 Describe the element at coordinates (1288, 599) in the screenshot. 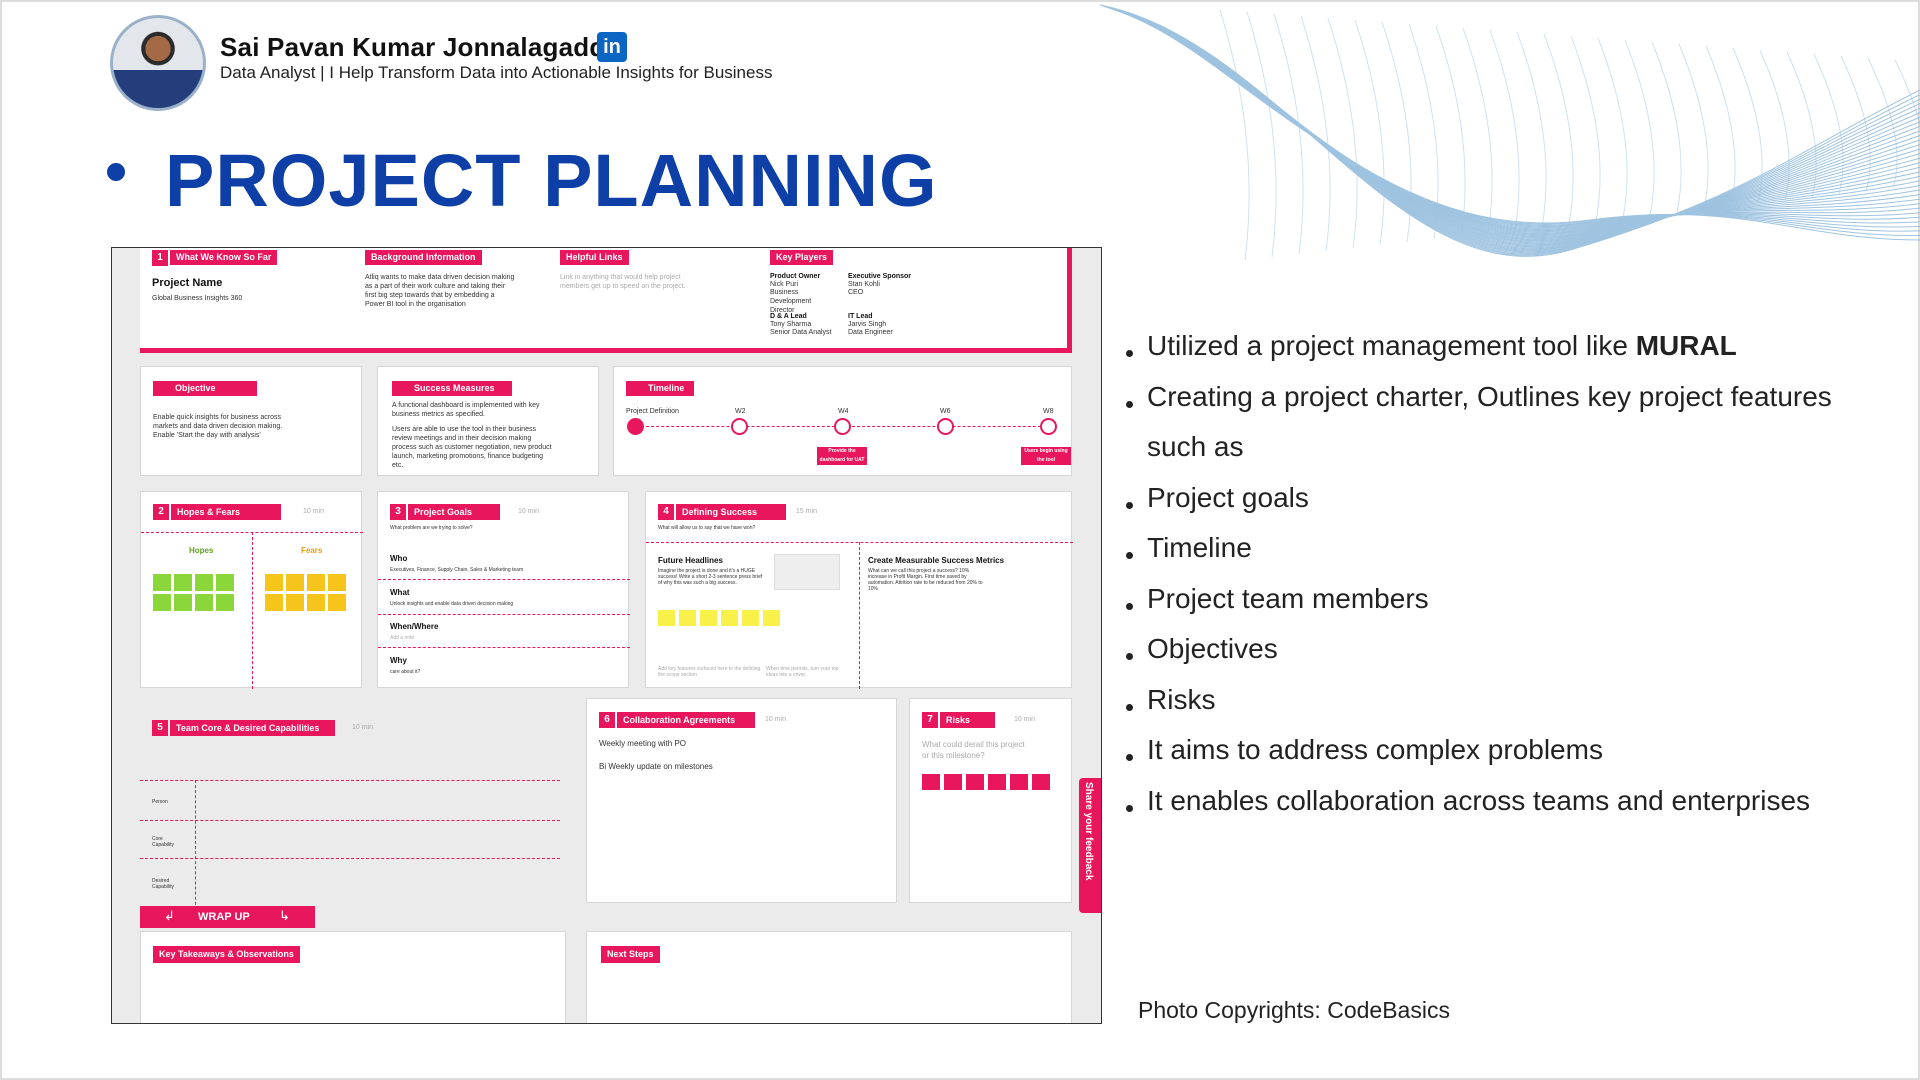

I see `bullet-item: Project team members` at that location.